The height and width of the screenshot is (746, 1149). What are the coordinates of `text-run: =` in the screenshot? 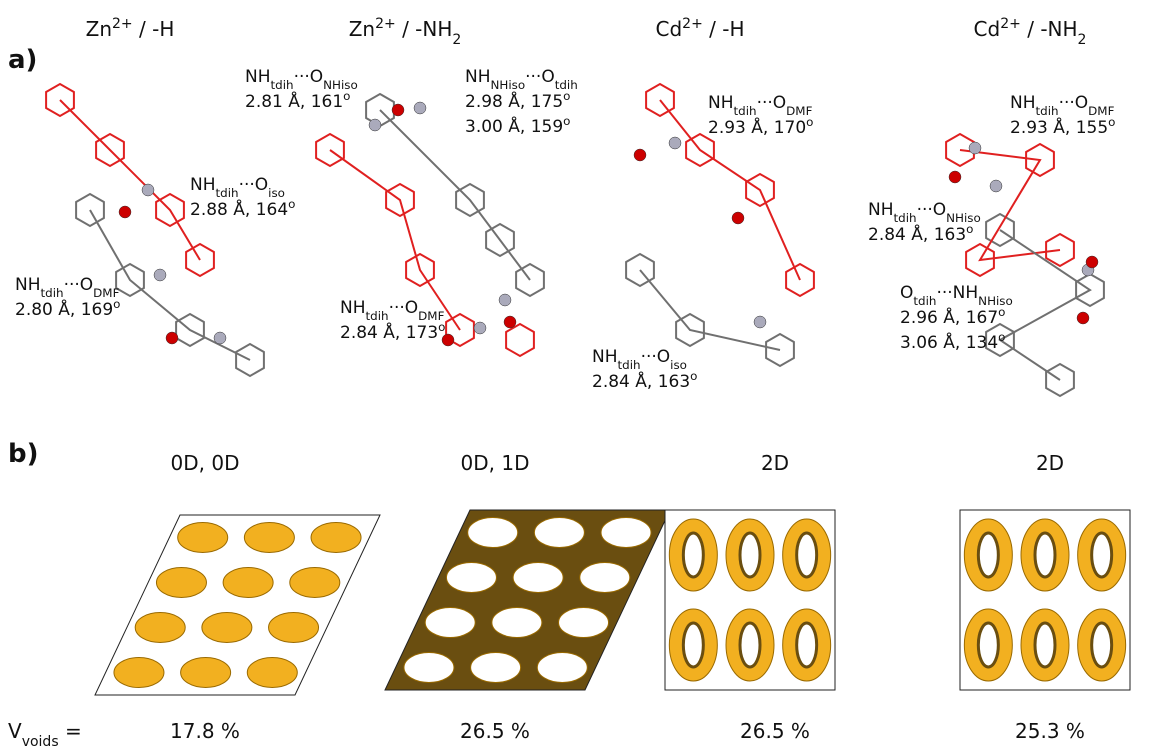 It's located at (70, 731).